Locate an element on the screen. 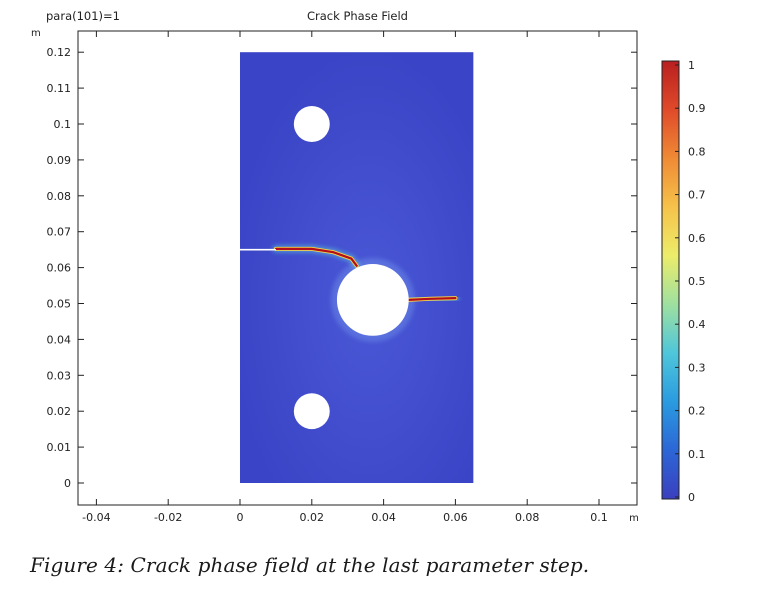  x-tick-label: 0 is located at coordinates (240, 517).